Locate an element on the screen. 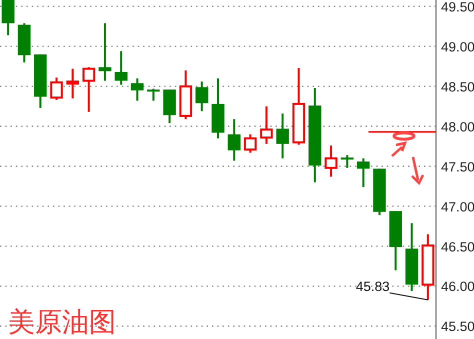  y-tick-label: 48.00 is located at coordinates (457, 126).